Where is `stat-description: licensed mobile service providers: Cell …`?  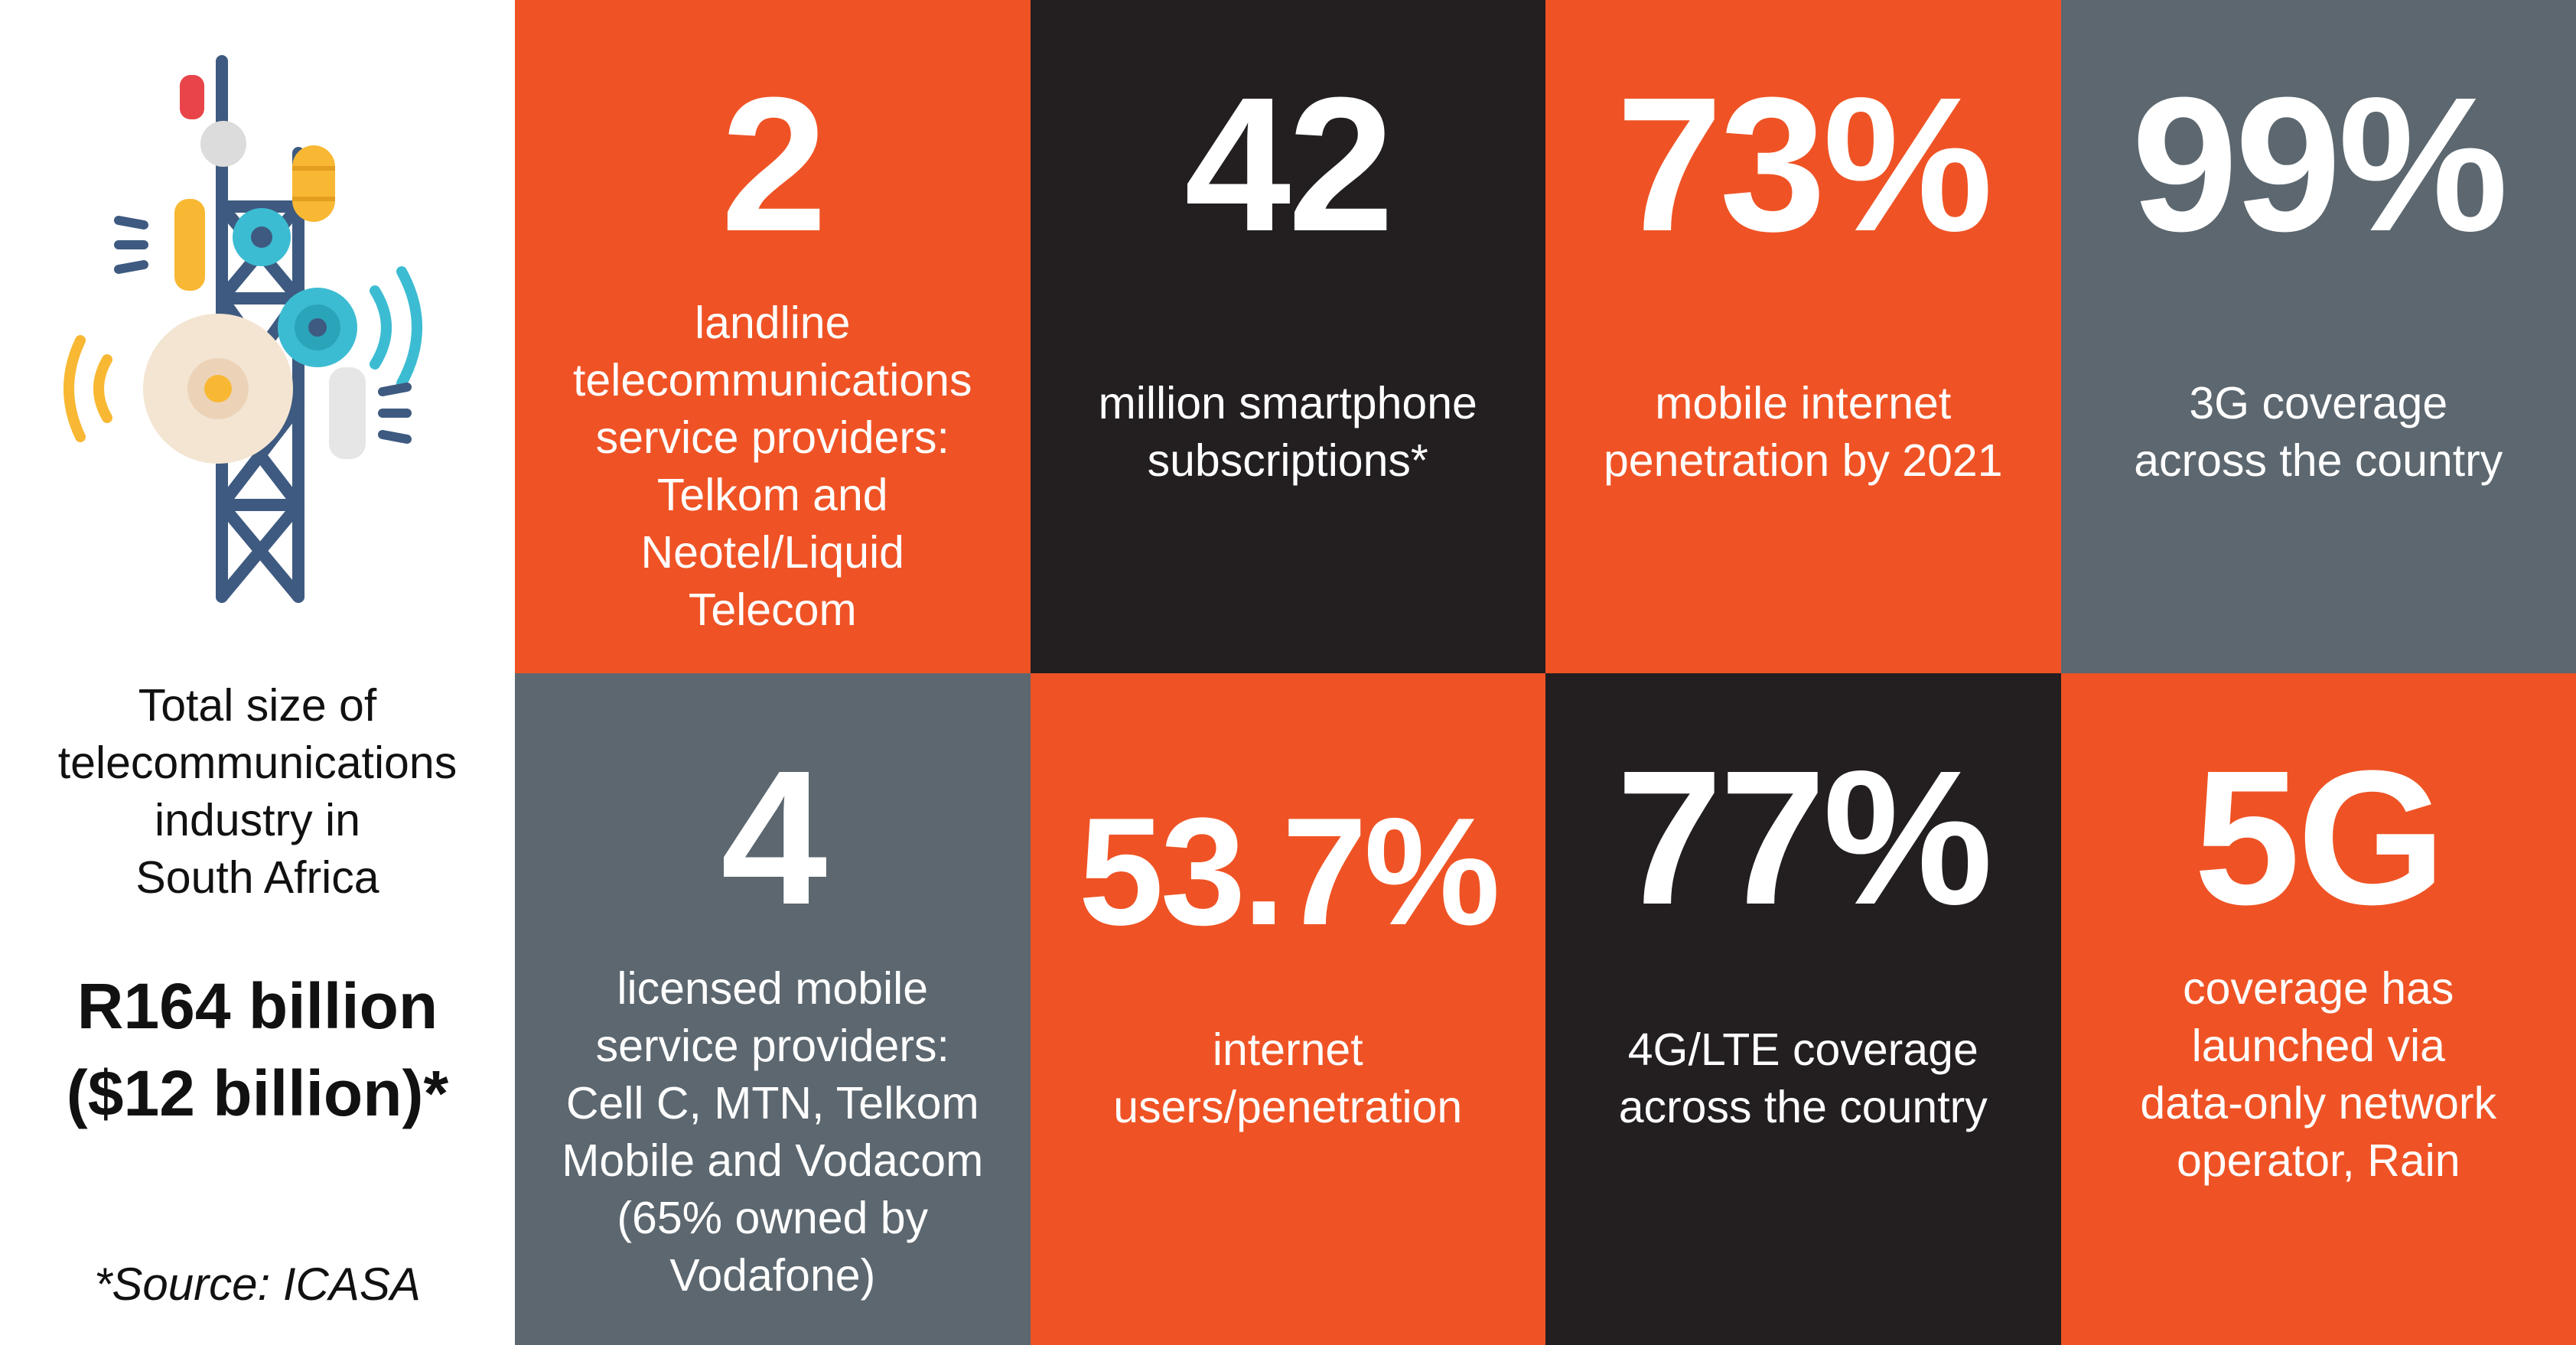
stat-description: licensed mobile service providers: Cell … is located at coordinates (773, 1132).